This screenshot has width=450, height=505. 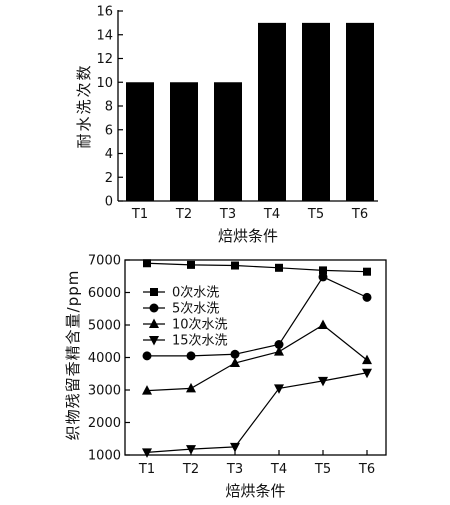 What do you see at coordinates (104, 456) in the screenshot?
I see `line-chart-y-tick-label: 1000` at bounding box center [104, 456].